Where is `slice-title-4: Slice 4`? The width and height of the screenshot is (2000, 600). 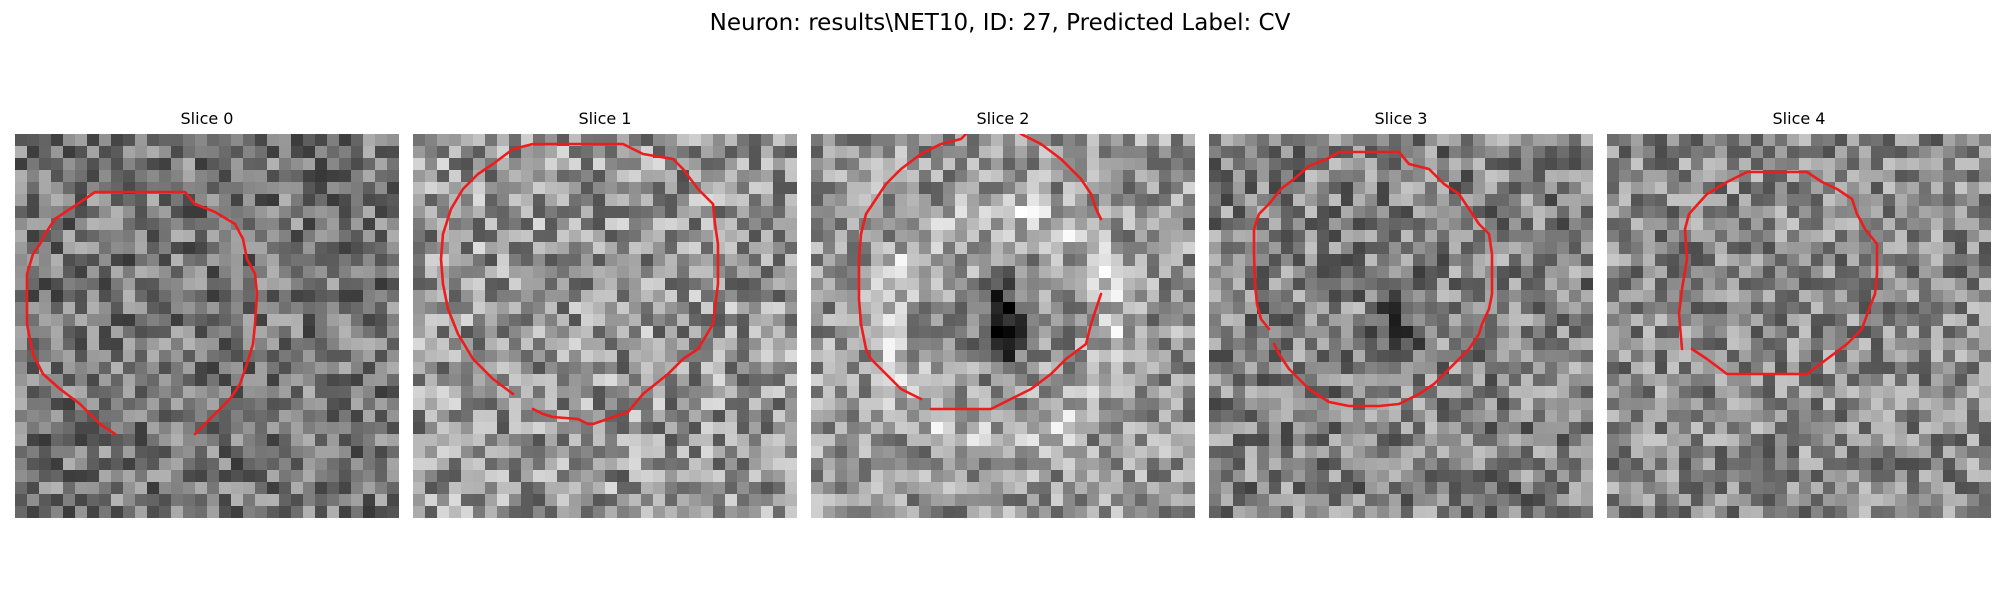 slice-title-4: Slice 4 is located at coordinates (1799, 118).